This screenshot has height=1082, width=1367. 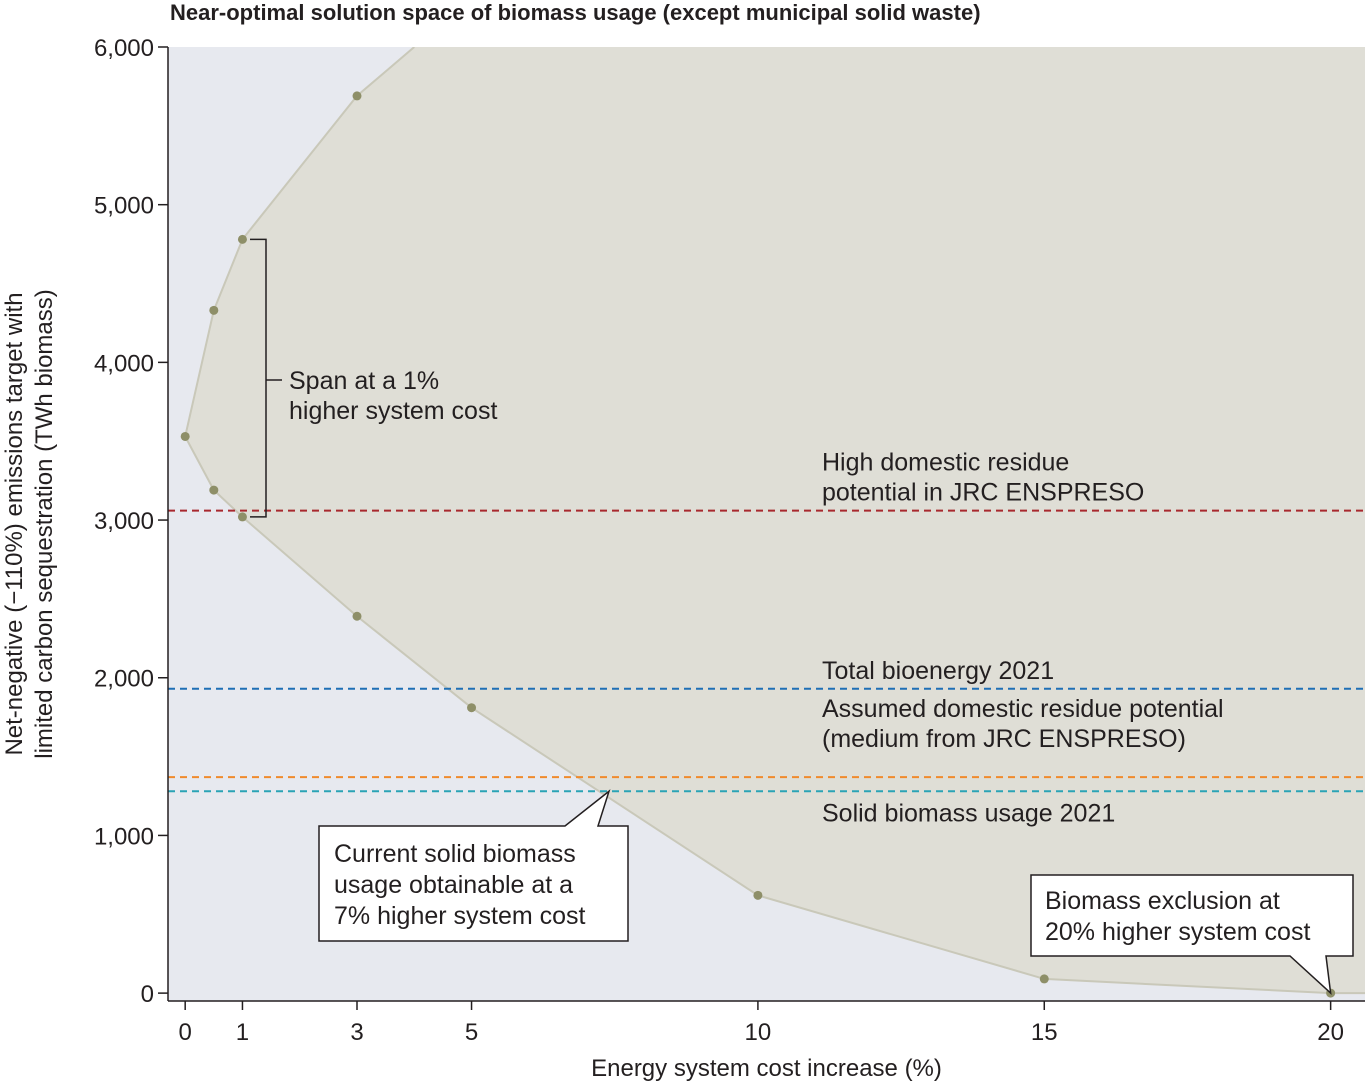 What do you see at coordinates (968, 813) in the screenshot?
I see `reference-label-4-line-1: Solid biomass usage 2021` at bounding box center [968, 813].